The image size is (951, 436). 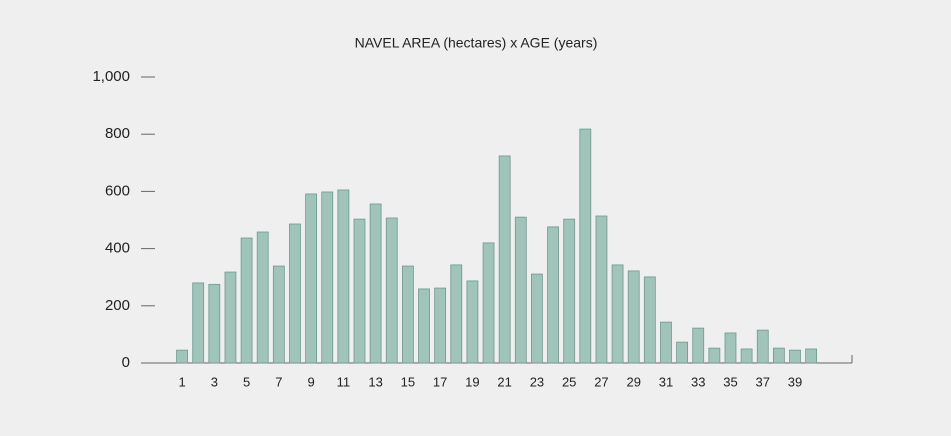 I want to click on chart-title: NAVEL AREA (hectares) x AGE (years), so click(x=476, y=43).